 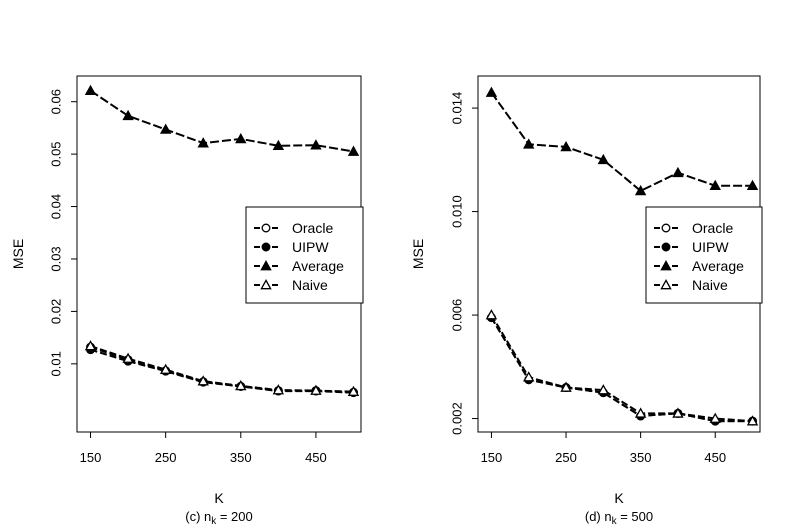 I want to click on series-line-uipw, so click(x=621, y=370).